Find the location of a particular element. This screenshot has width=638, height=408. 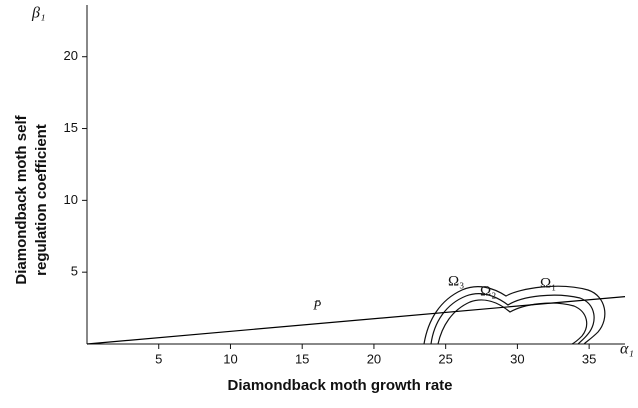

x-tick-label: 25 is located at coordinates (445, 358).